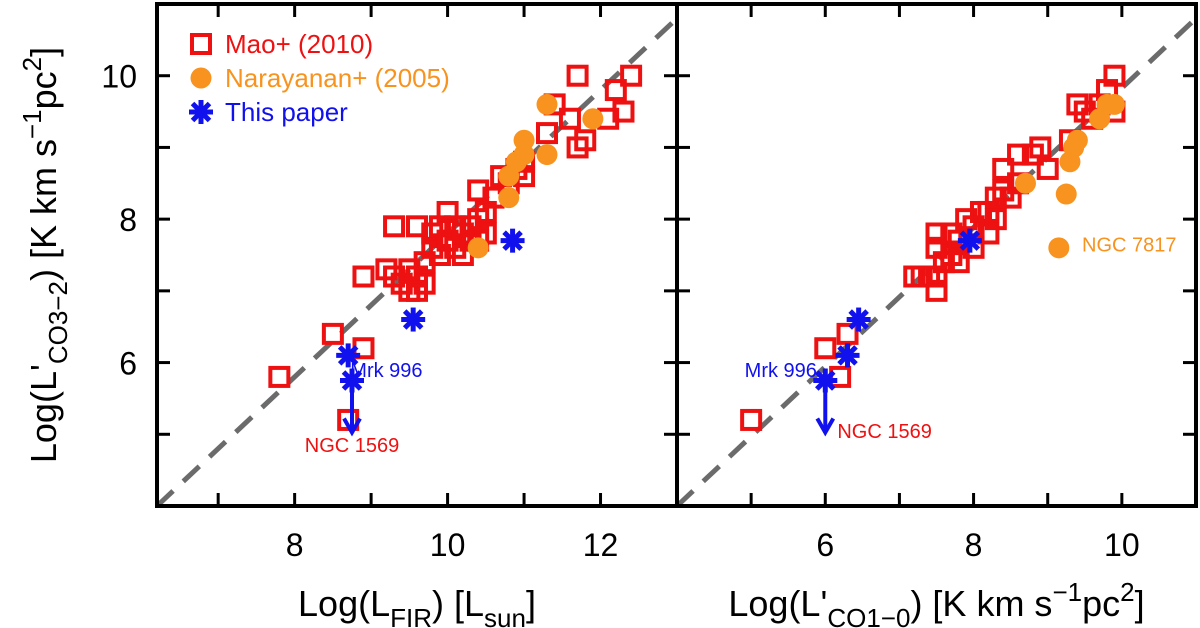  I want to click on legend-label: This paper, so click(286, 112).